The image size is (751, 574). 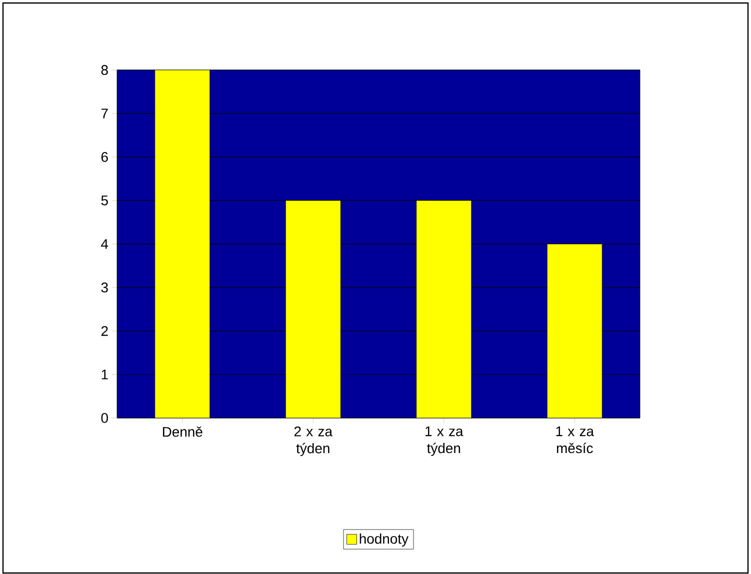 I want to click on y-tick-label: 8, so click(x=104, y=70).